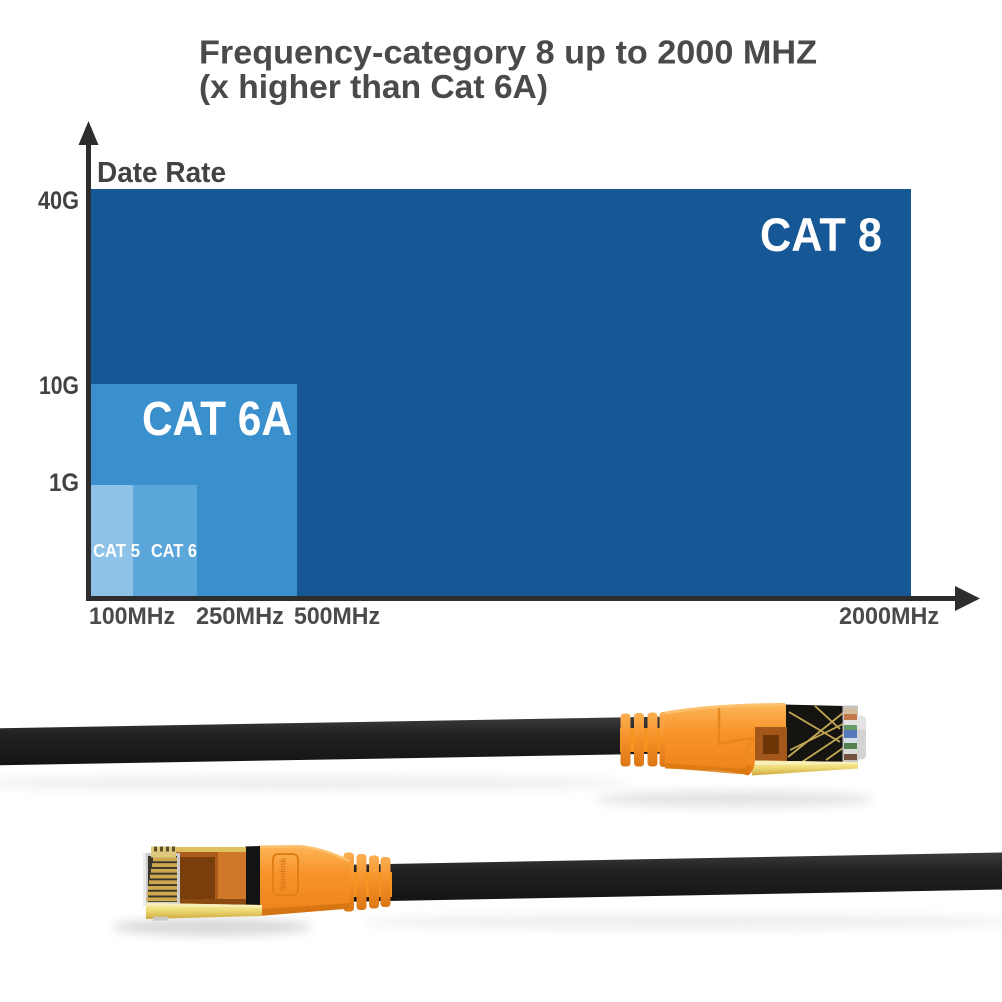  I want to click on svg-text: 250MHz, so click(240, 616).